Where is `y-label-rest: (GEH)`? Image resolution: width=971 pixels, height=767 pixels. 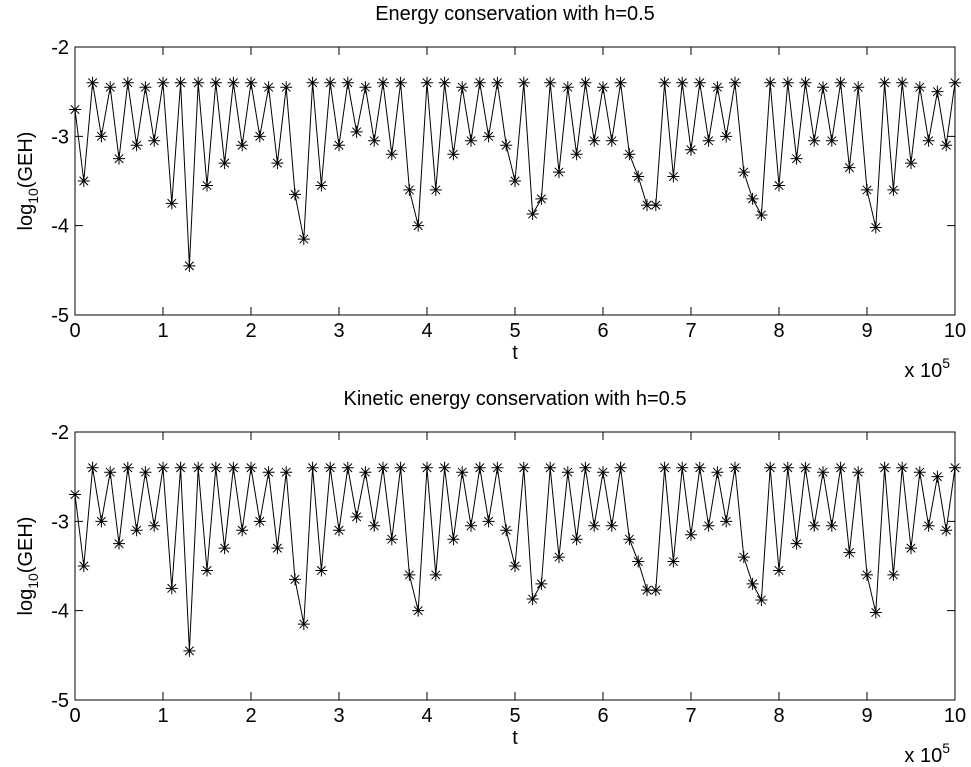 y-label-rest: (GEH) is located at coordinates (26, 545).